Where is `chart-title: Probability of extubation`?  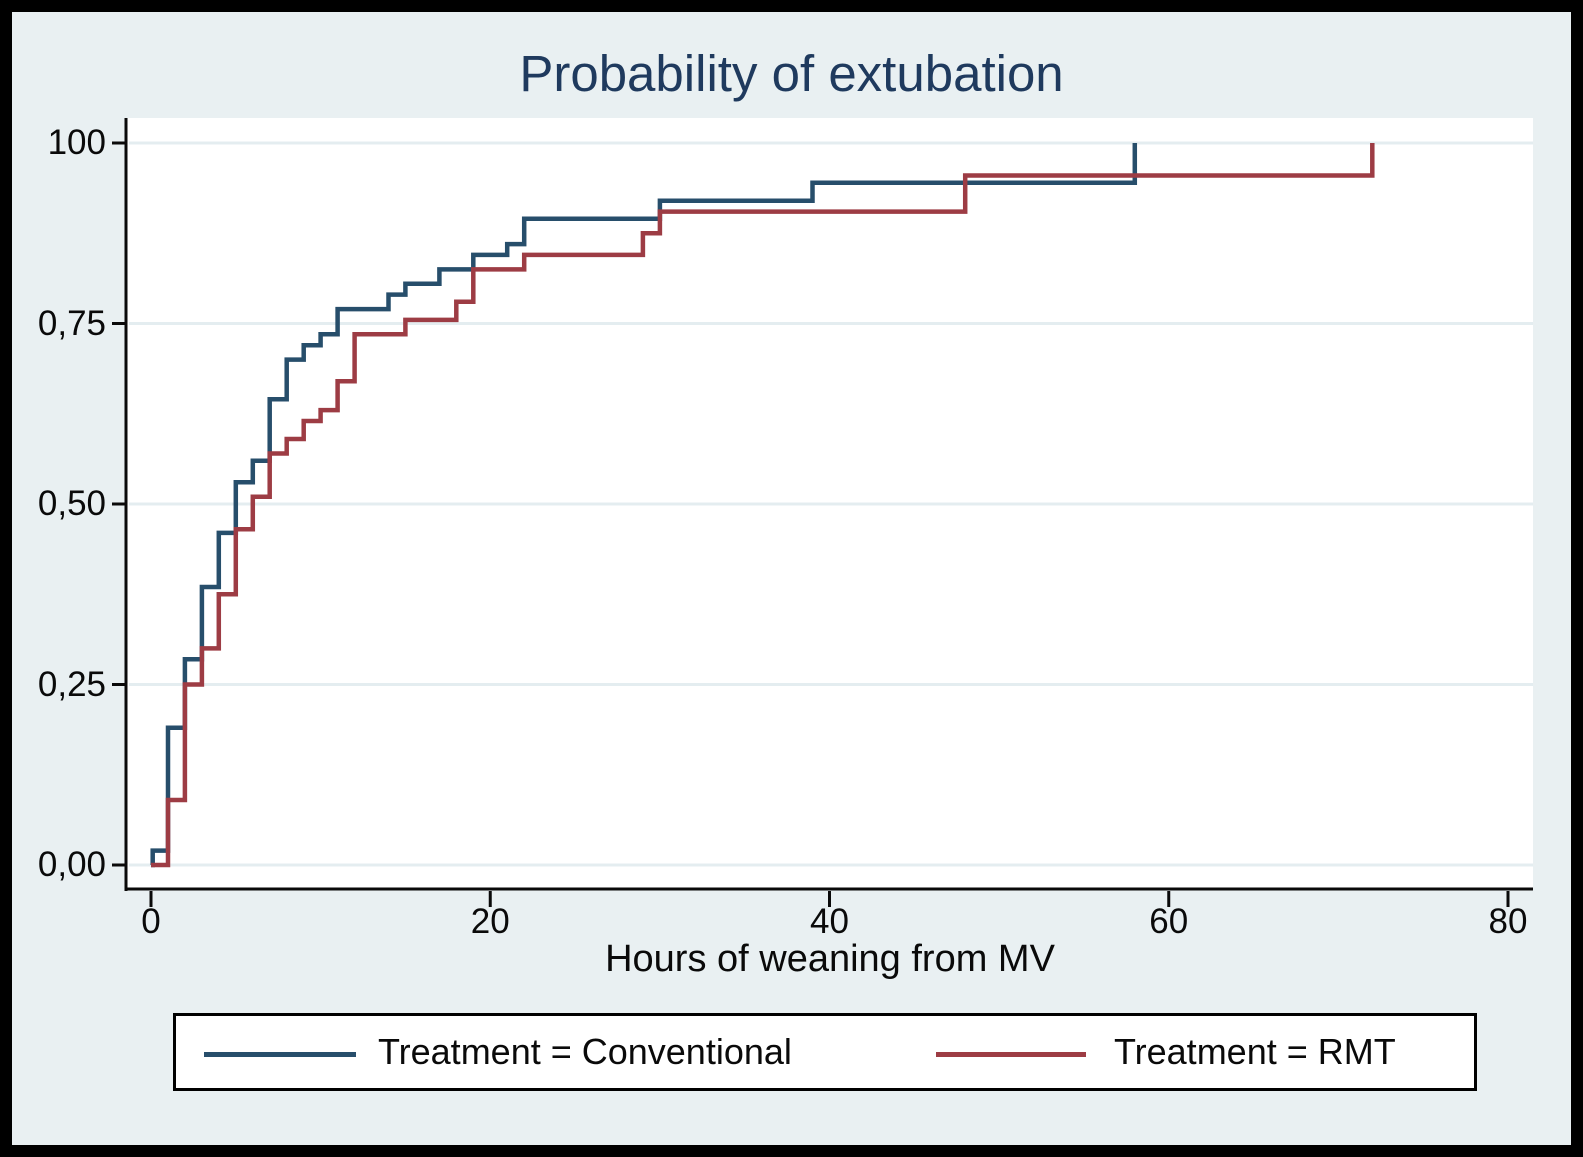 chart-title: Probability of extubation is located at coordinates (791, 73).